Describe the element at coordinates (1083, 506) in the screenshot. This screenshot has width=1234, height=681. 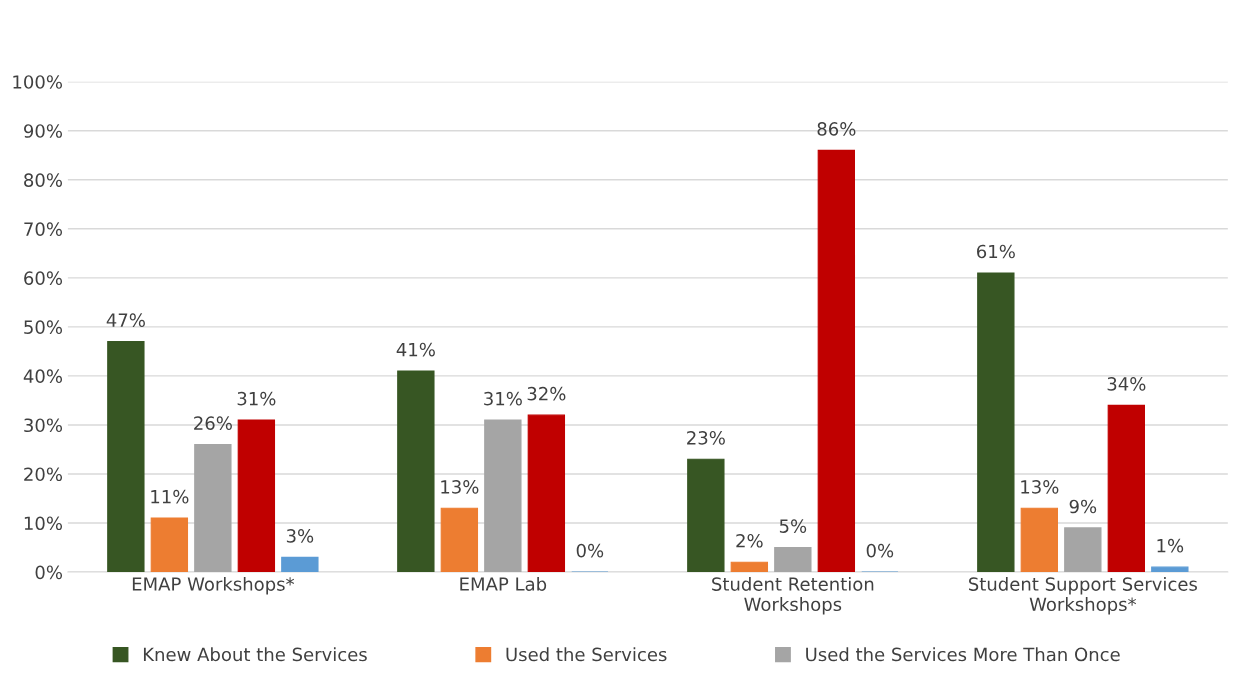
I see `data-label: 9%` at that location.